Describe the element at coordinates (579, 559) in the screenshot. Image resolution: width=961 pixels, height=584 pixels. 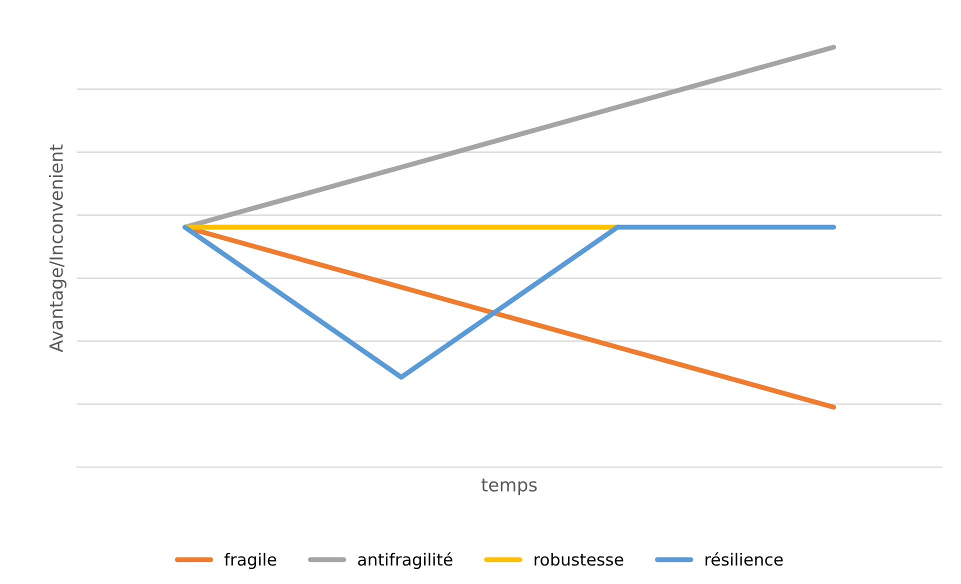
I see `legend-label: robustesse` at that location.